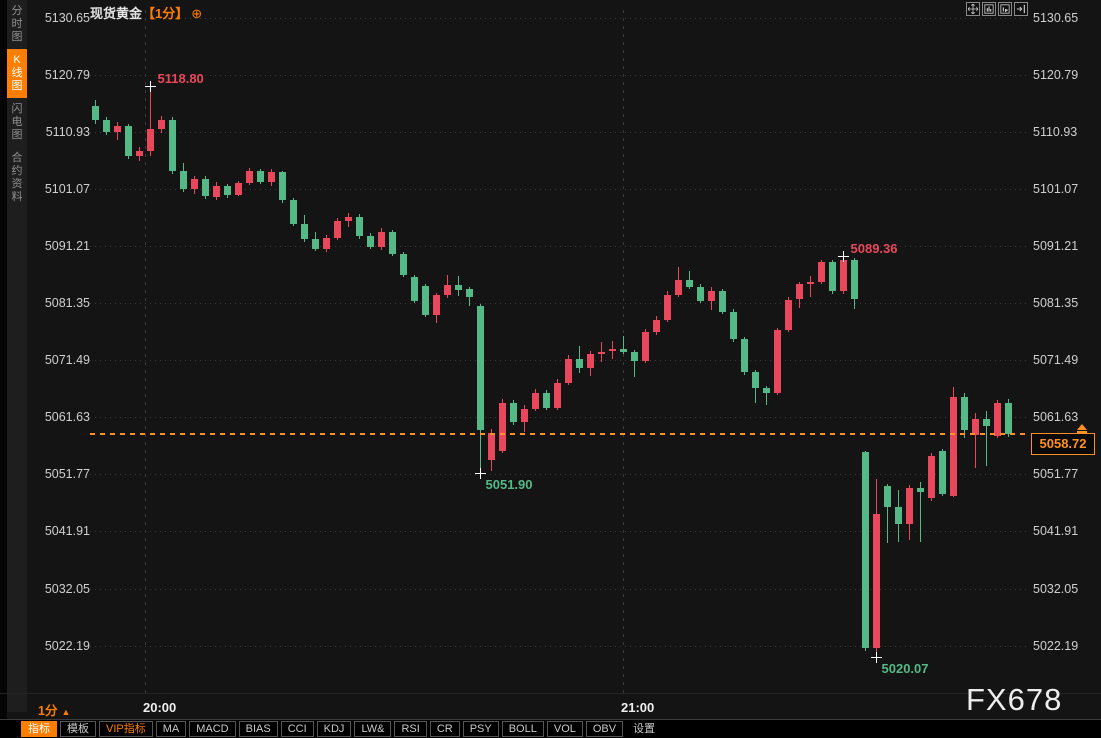  I want to click on fx678-watermark: FX678, so click(1014, 699).